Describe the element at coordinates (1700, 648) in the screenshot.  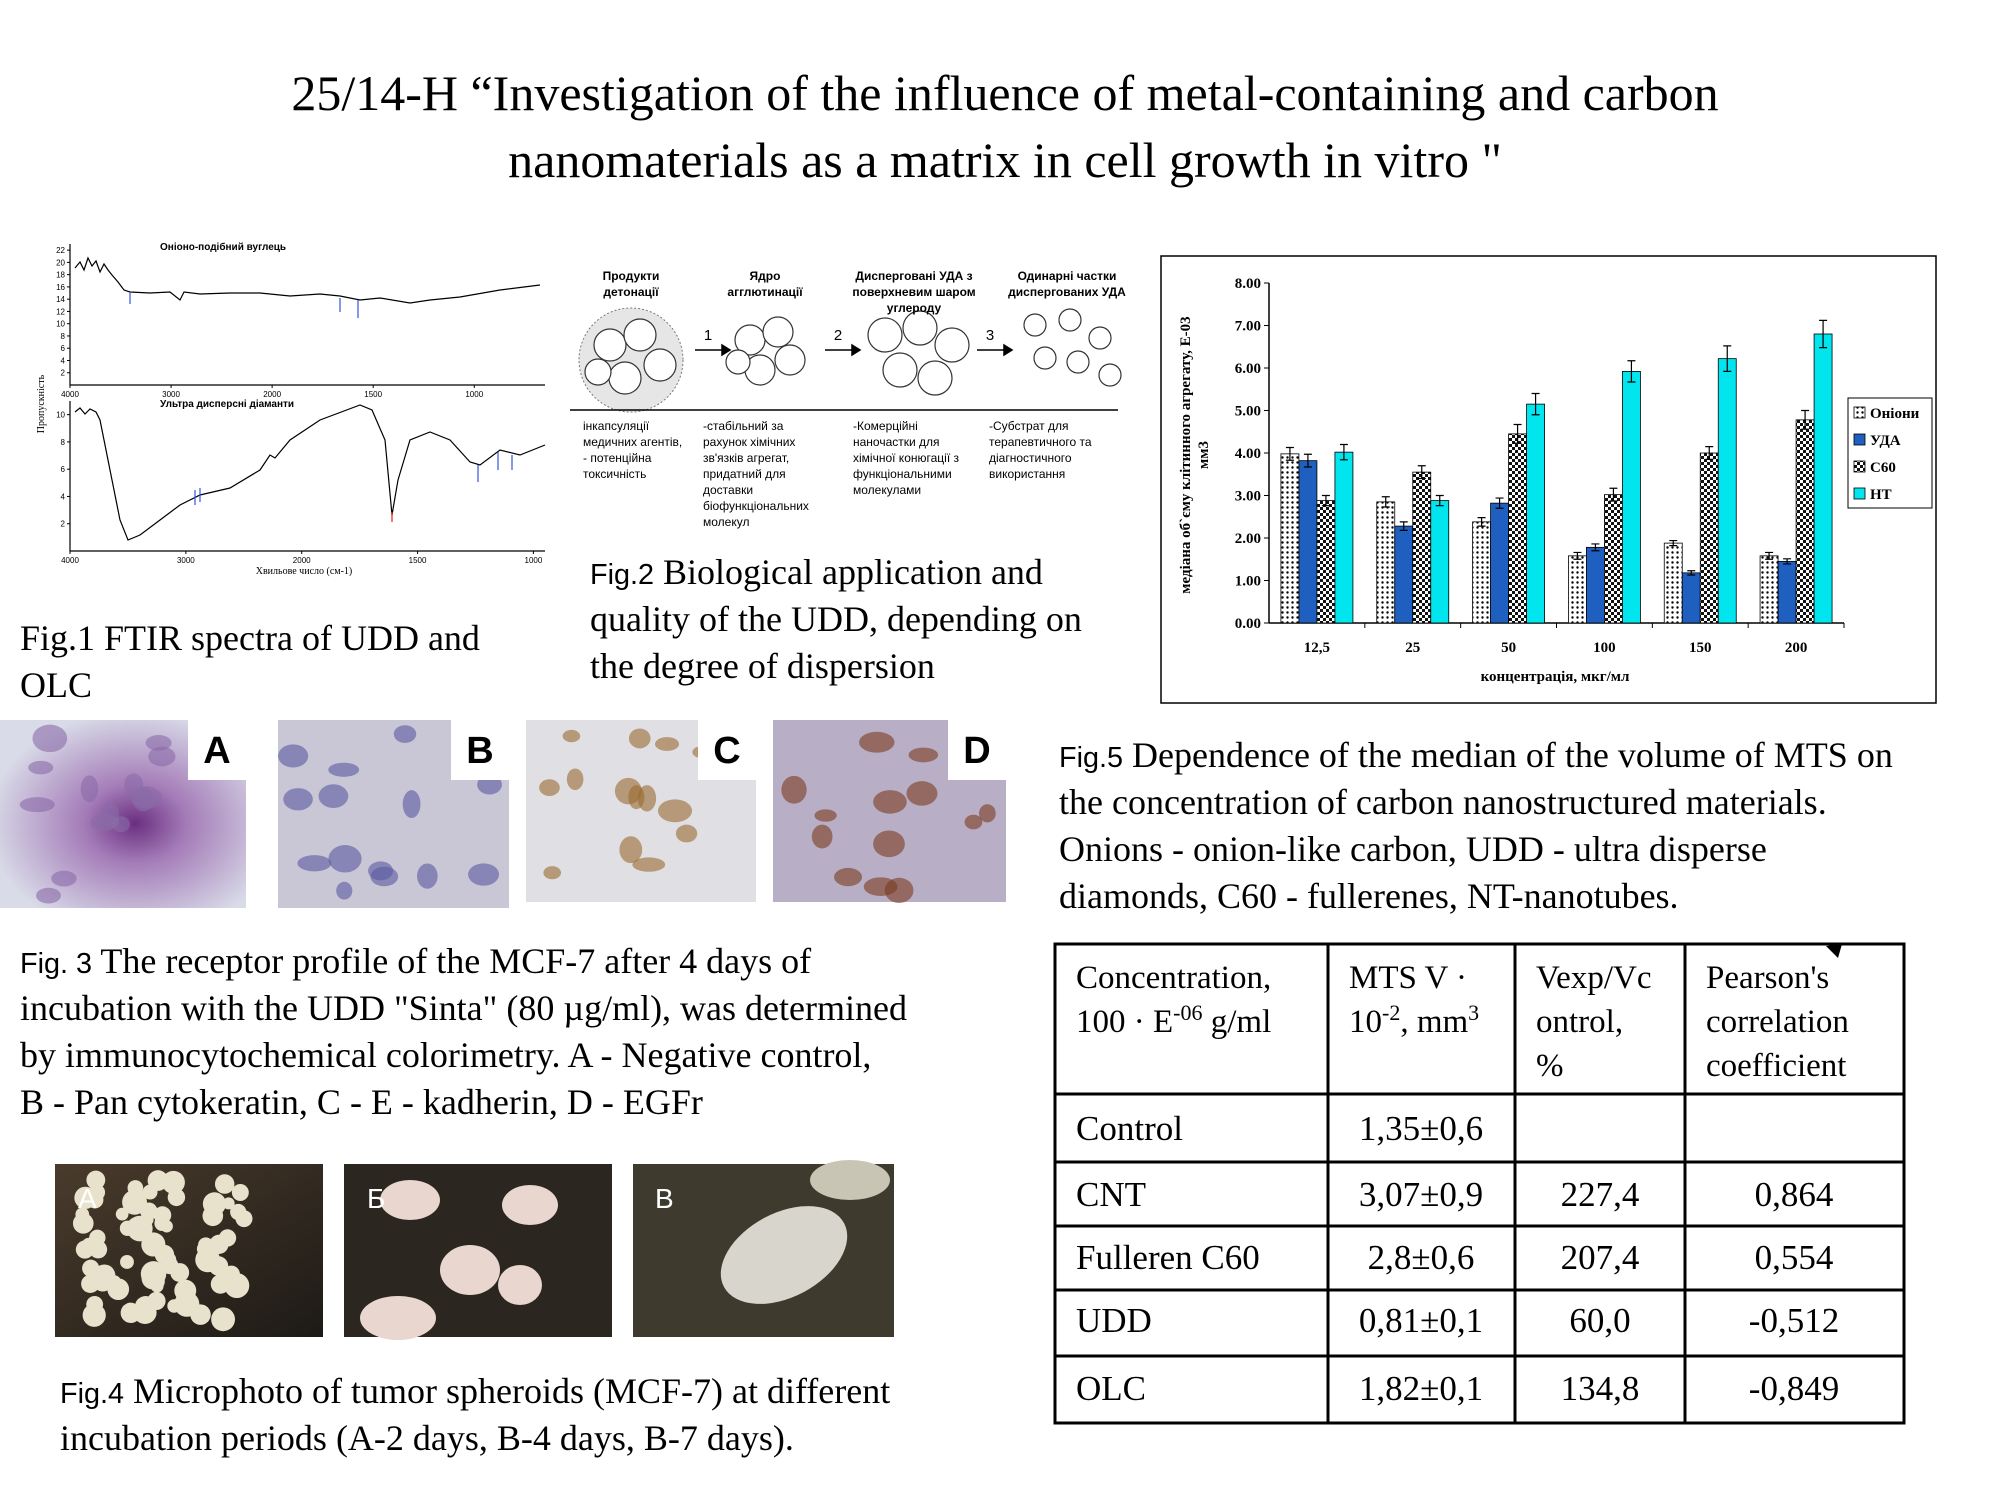
I see `x-tick-label: 150` at that location.